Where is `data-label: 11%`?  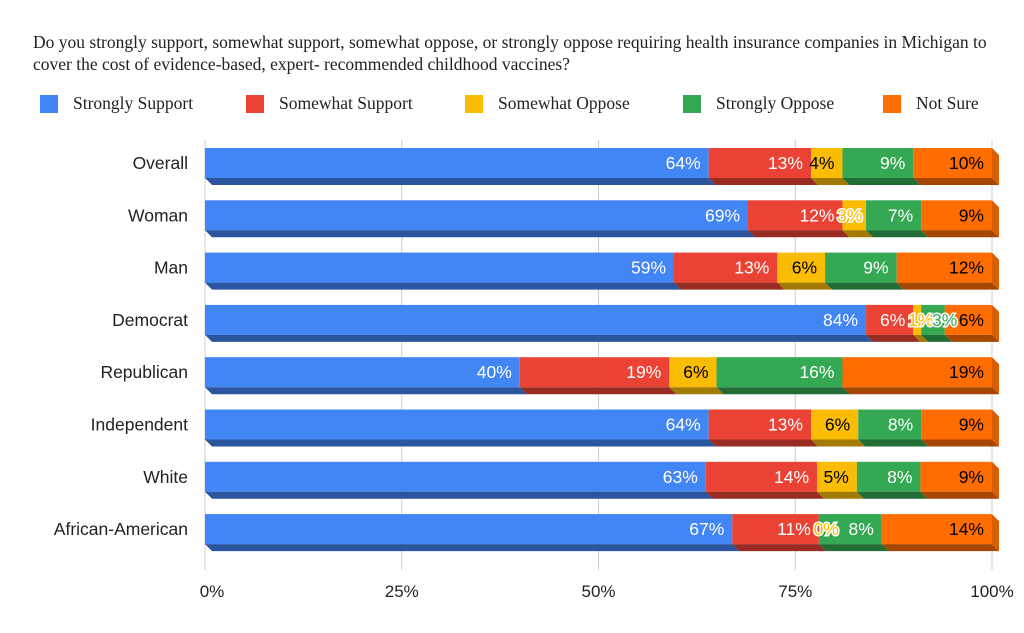
data-label: 11% is located at coordinates (794, 529).